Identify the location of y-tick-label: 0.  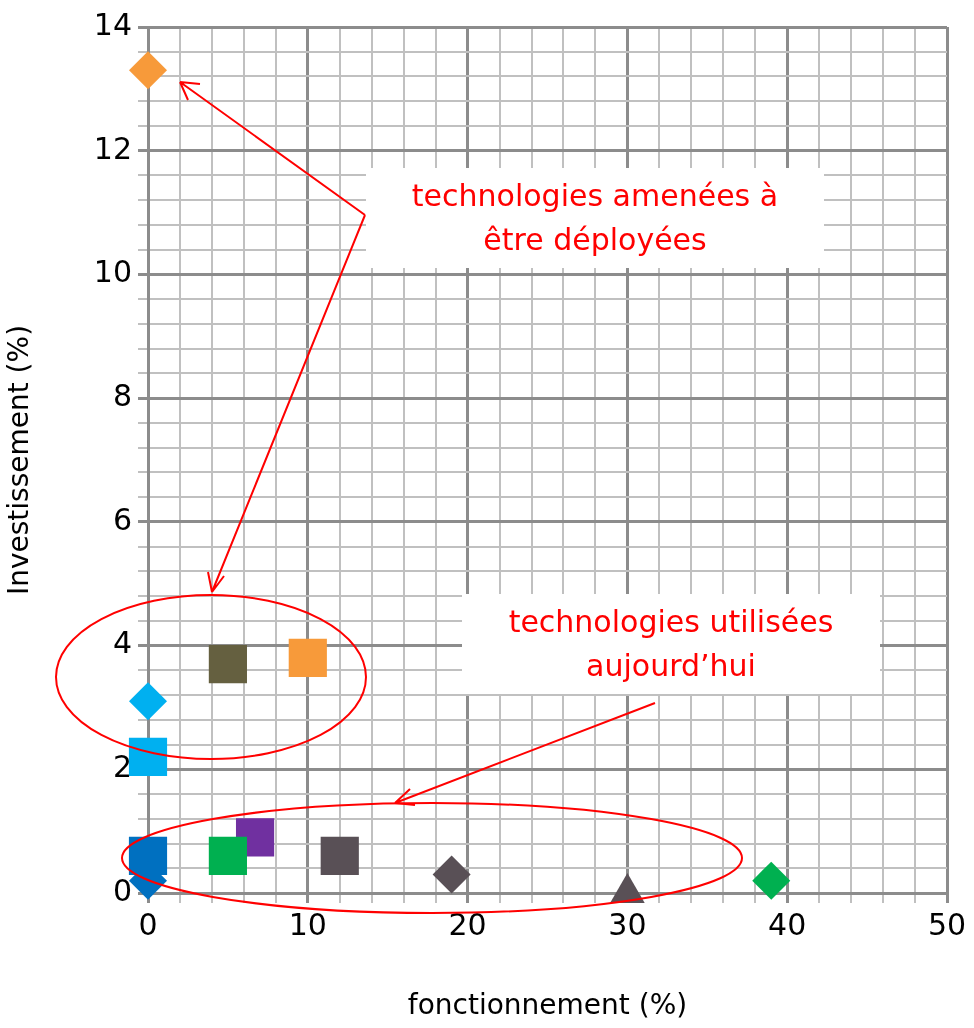
(122, 890).